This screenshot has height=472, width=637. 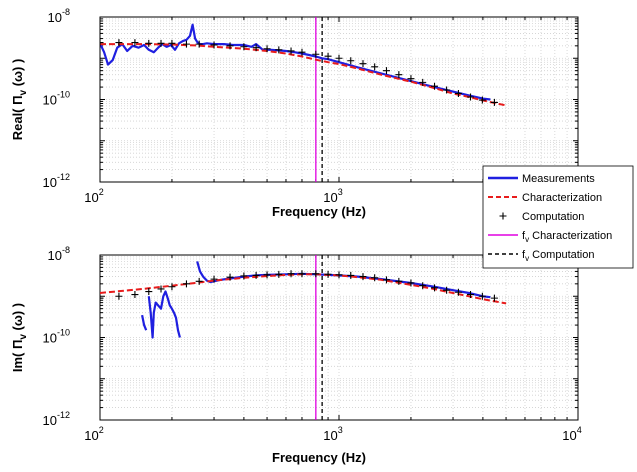 I want to click on legend-swatch, so click(x=503, y=216).